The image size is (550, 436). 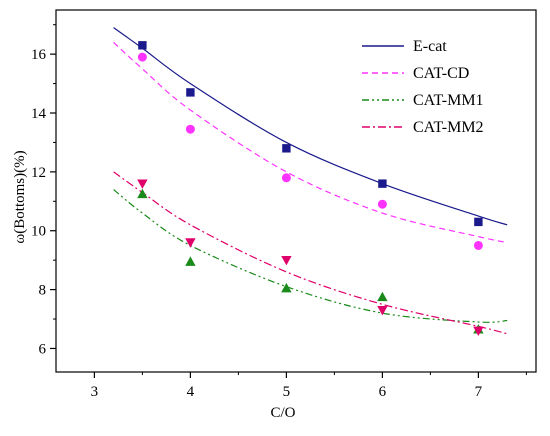 I want to click on legend-label-cat-mm1: CAT-MM1, so click(x=448, y=100).